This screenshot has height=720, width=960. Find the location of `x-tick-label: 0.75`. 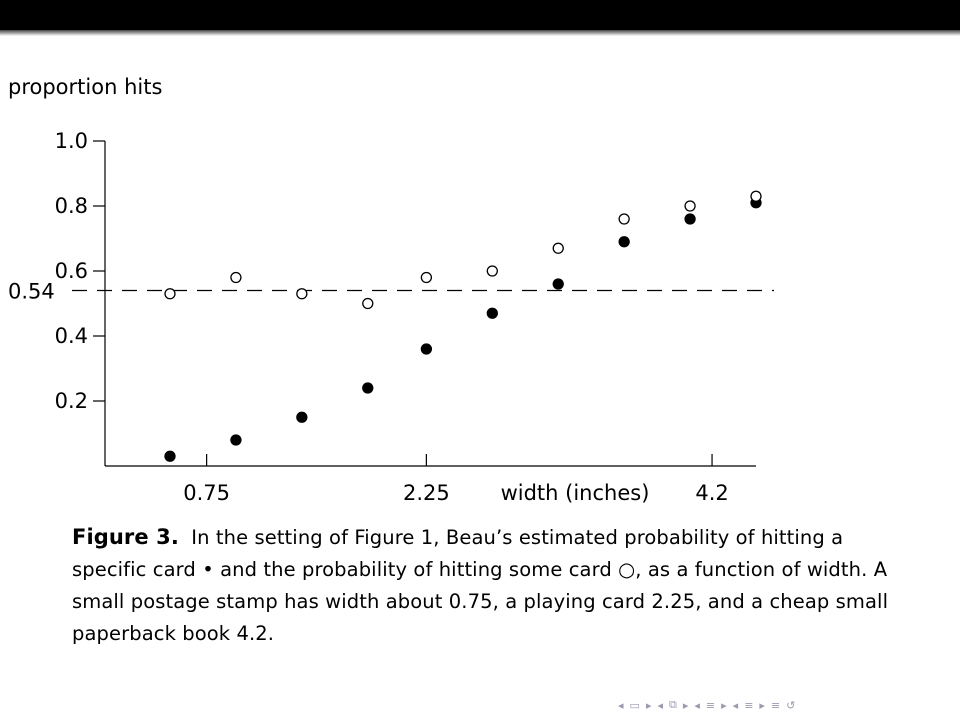

x-tick-label: 0.75 is located at coordinates (206, 493).